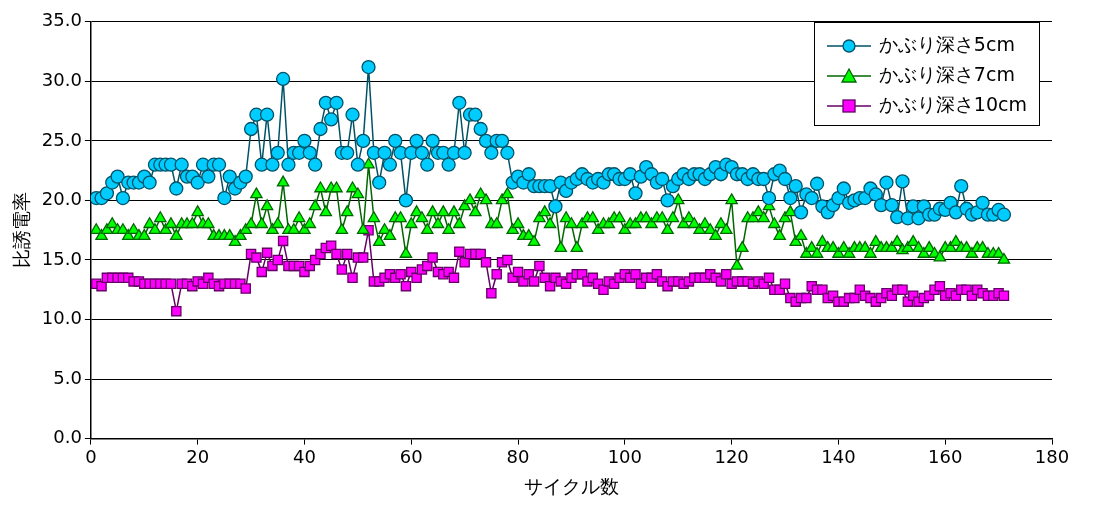  Describe the element at coordinates (91, 457) in the screenshot. I see `x-tick-label: 0` at that location.